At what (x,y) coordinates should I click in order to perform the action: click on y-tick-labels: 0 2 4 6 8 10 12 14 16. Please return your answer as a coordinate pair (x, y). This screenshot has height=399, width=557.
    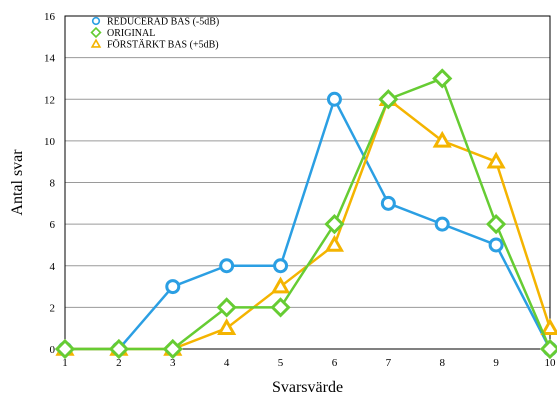
    Looking at the image, I should click on (50, 183).